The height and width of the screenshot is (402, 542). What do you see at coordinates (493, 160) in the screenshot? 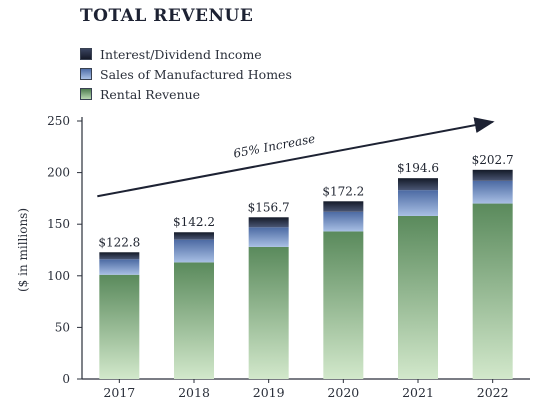
I see `total-label-2022: $202.7` at bounding box center [493, 160].